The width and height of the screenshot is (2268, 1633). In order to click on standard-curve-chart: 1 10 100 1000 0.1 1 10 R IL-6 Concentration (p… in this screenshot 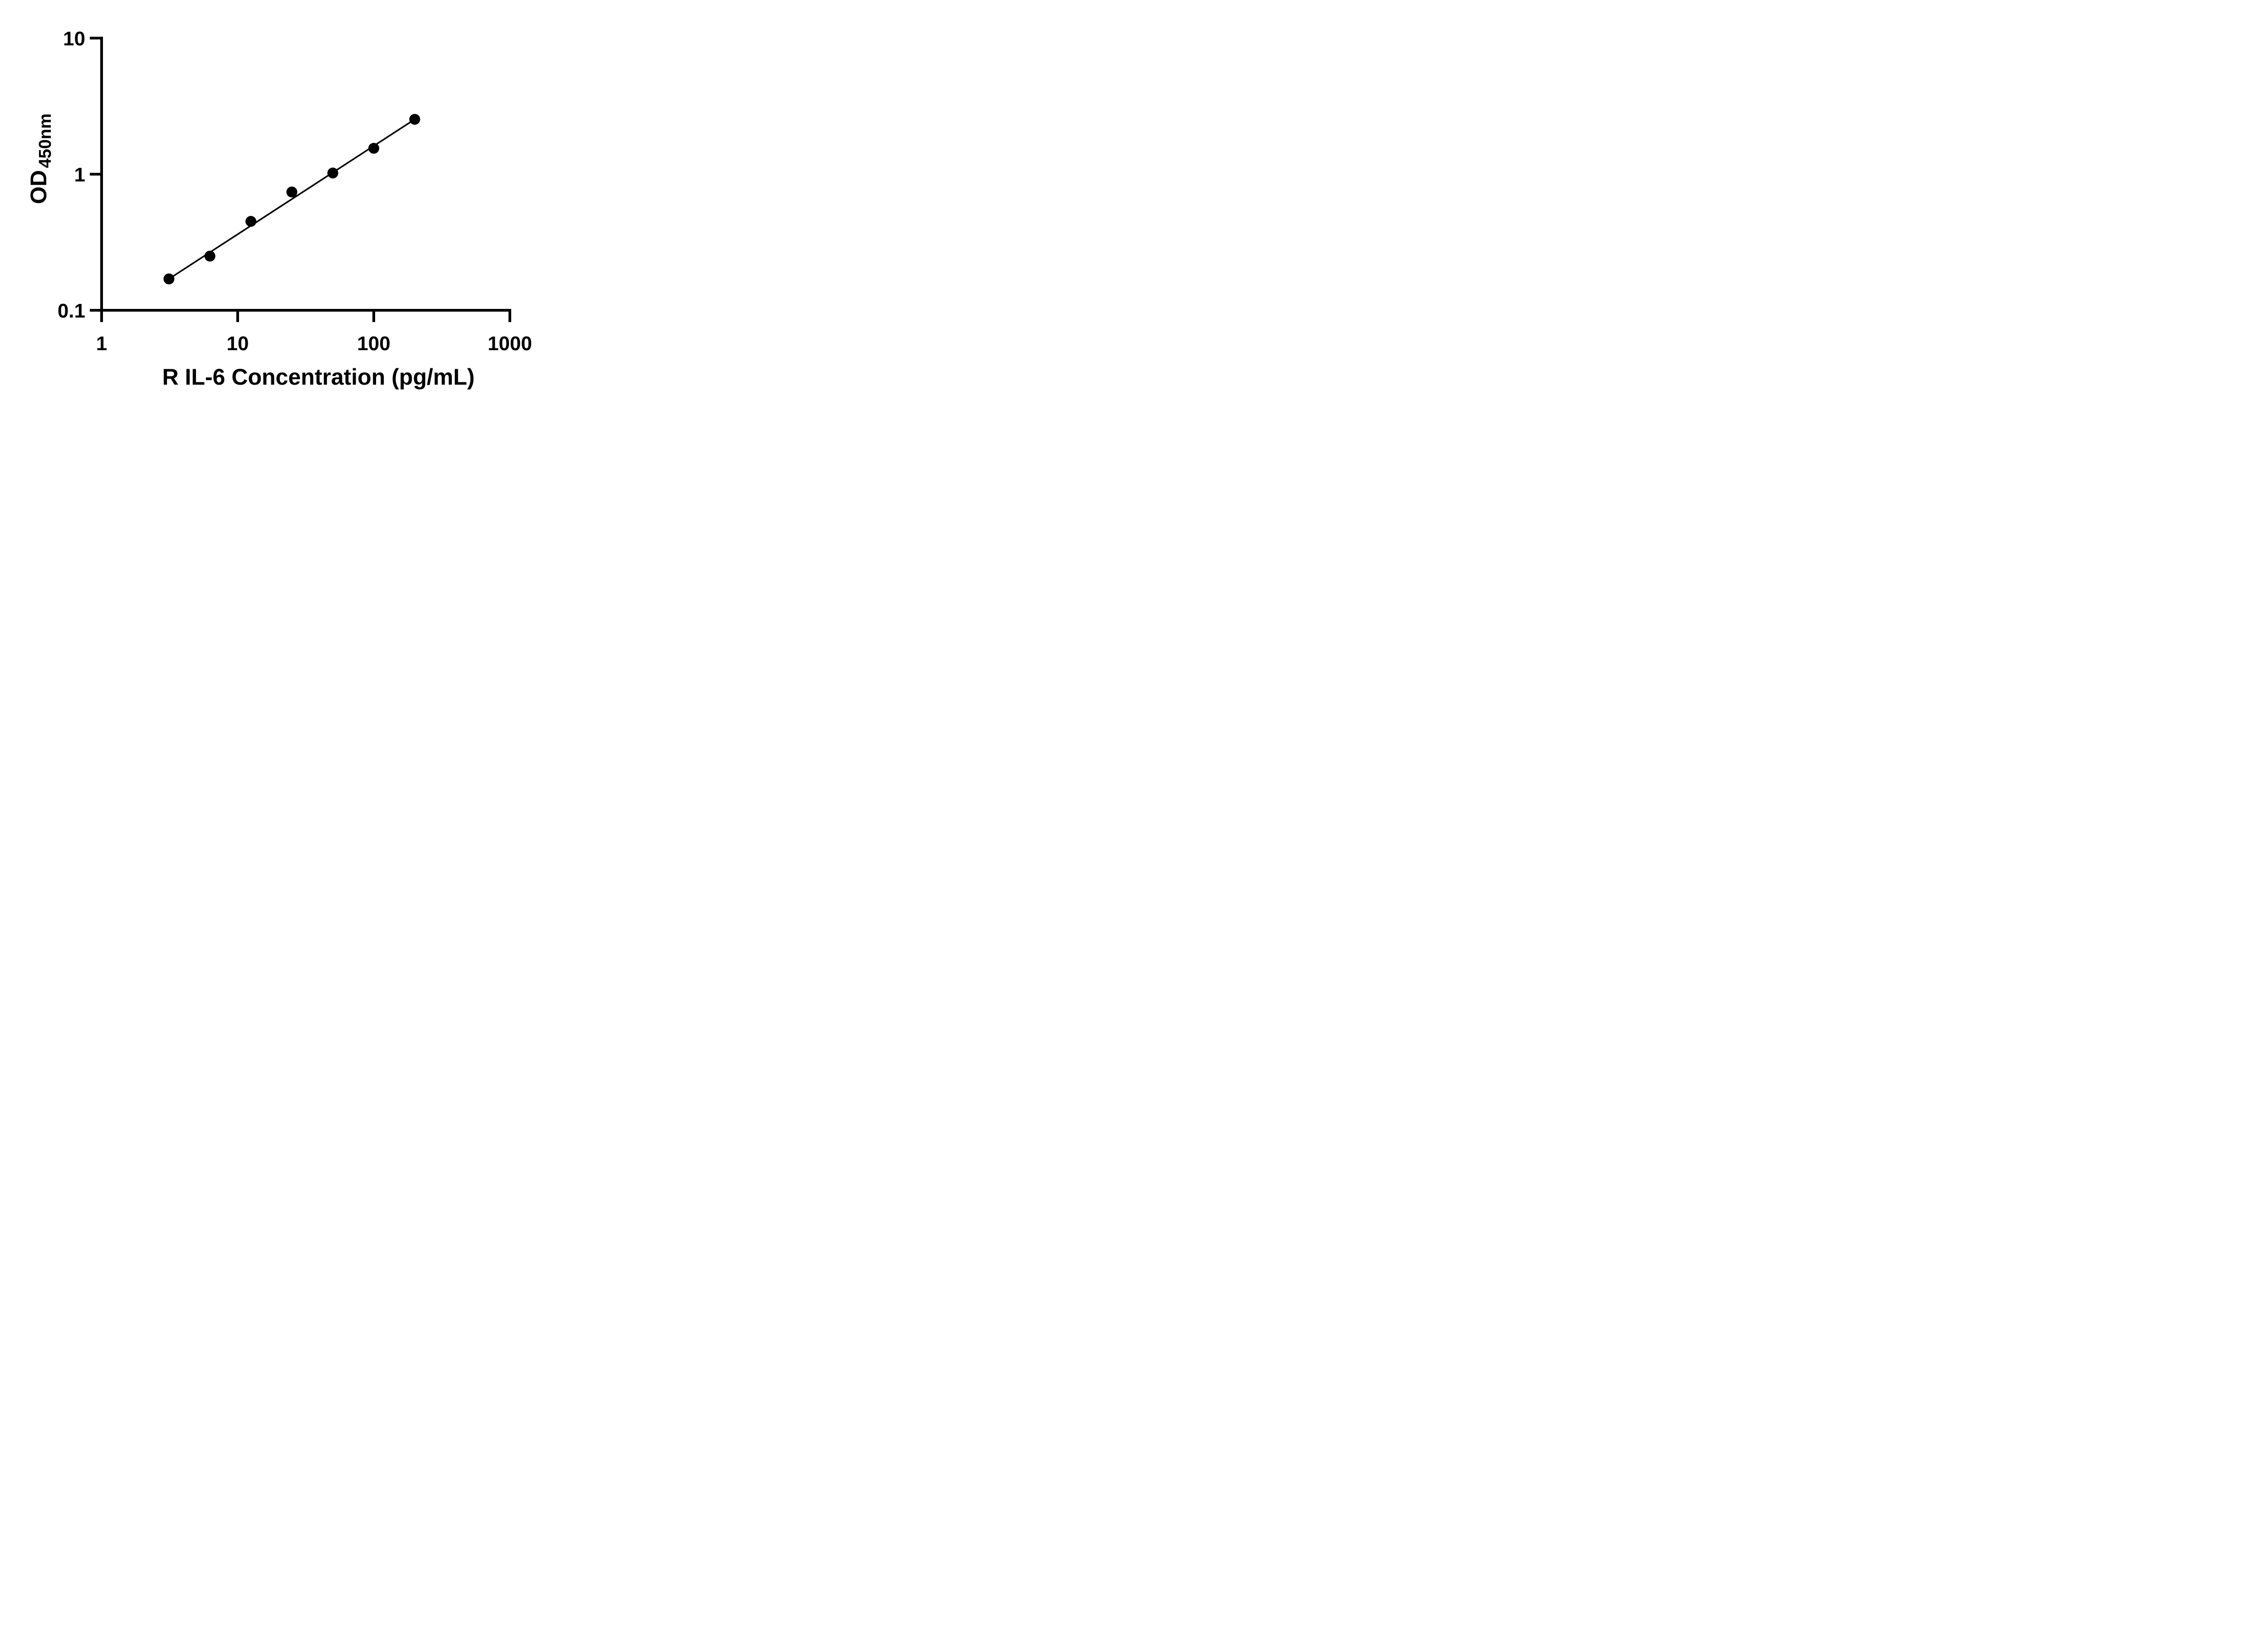, I will do `click(279, 209)`.